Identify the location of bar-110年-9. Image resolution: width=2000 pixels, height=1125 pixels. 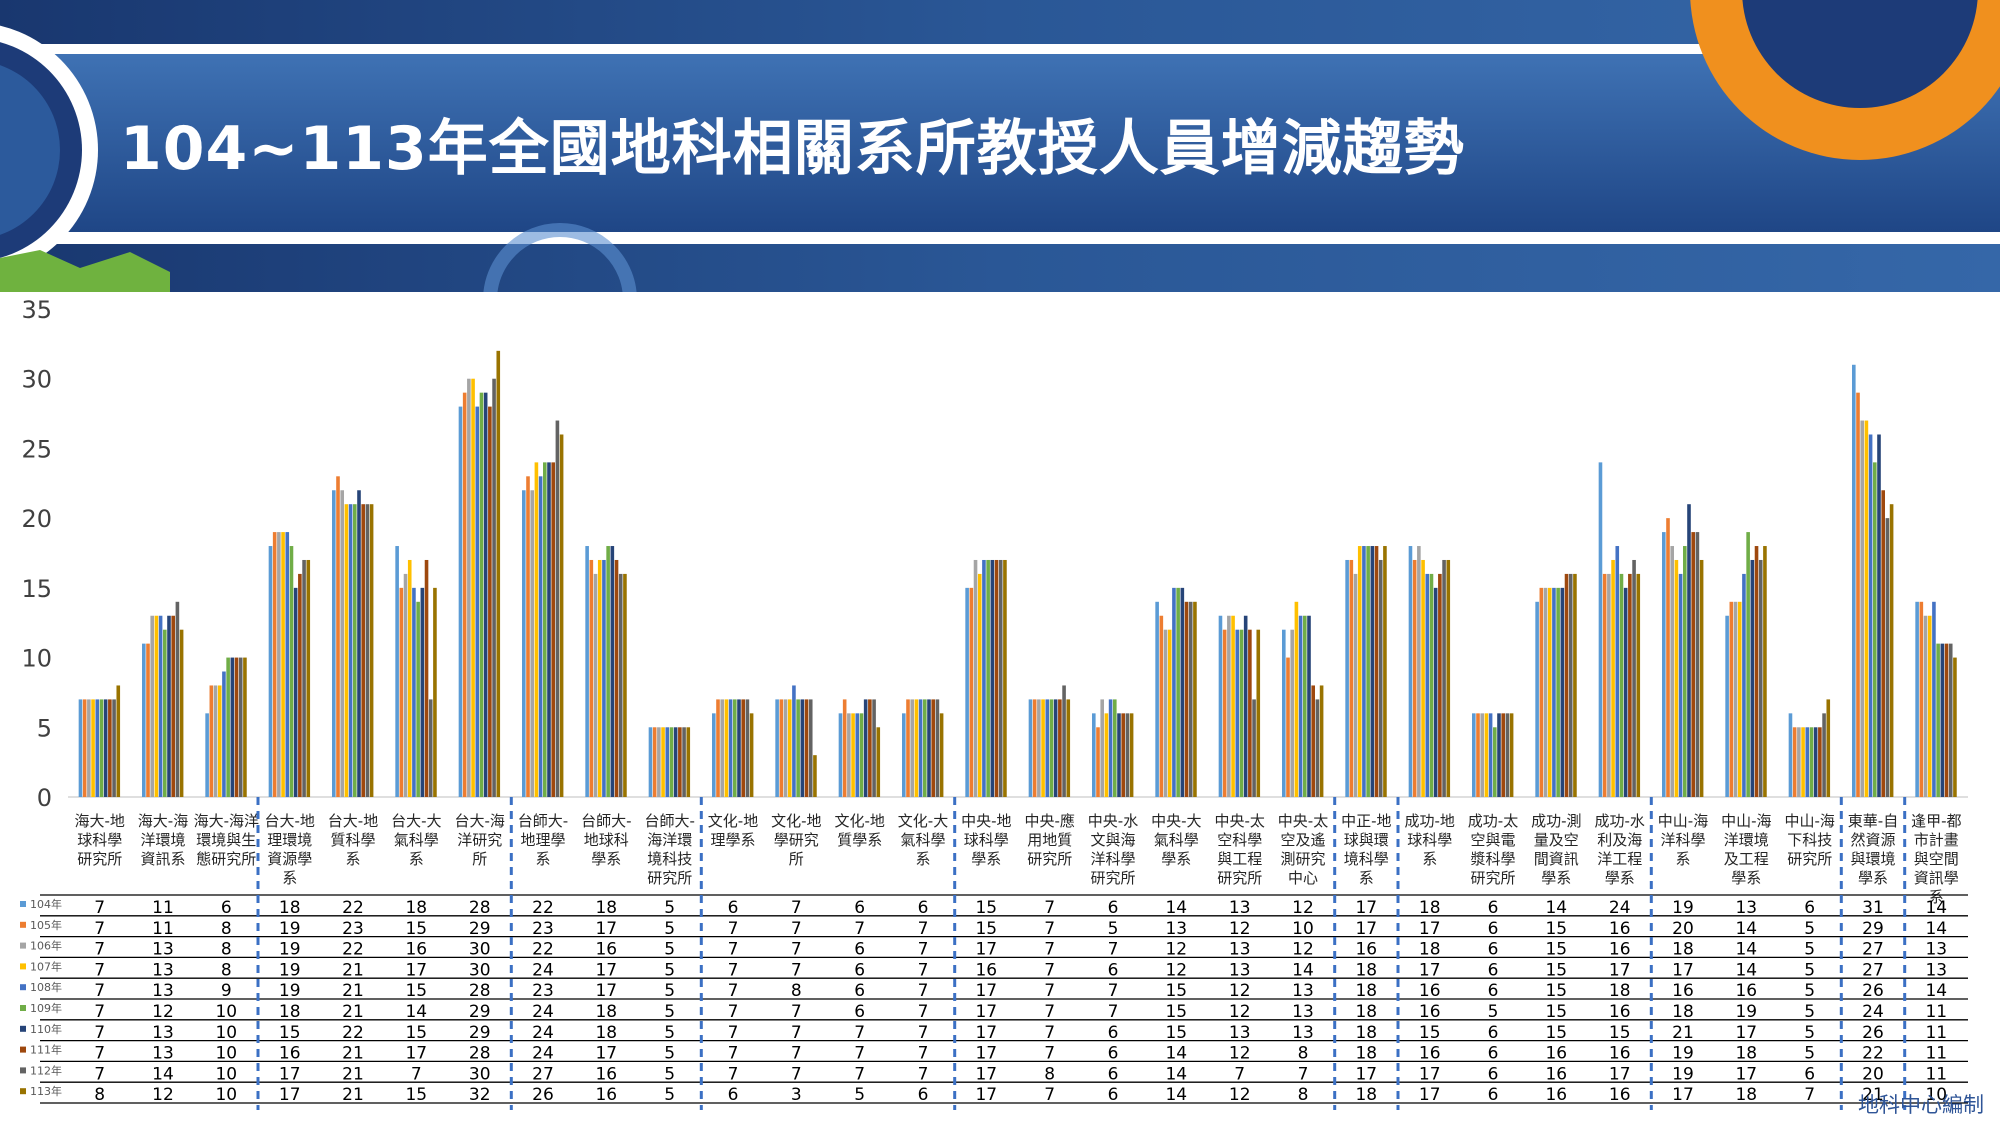
(675, 762).